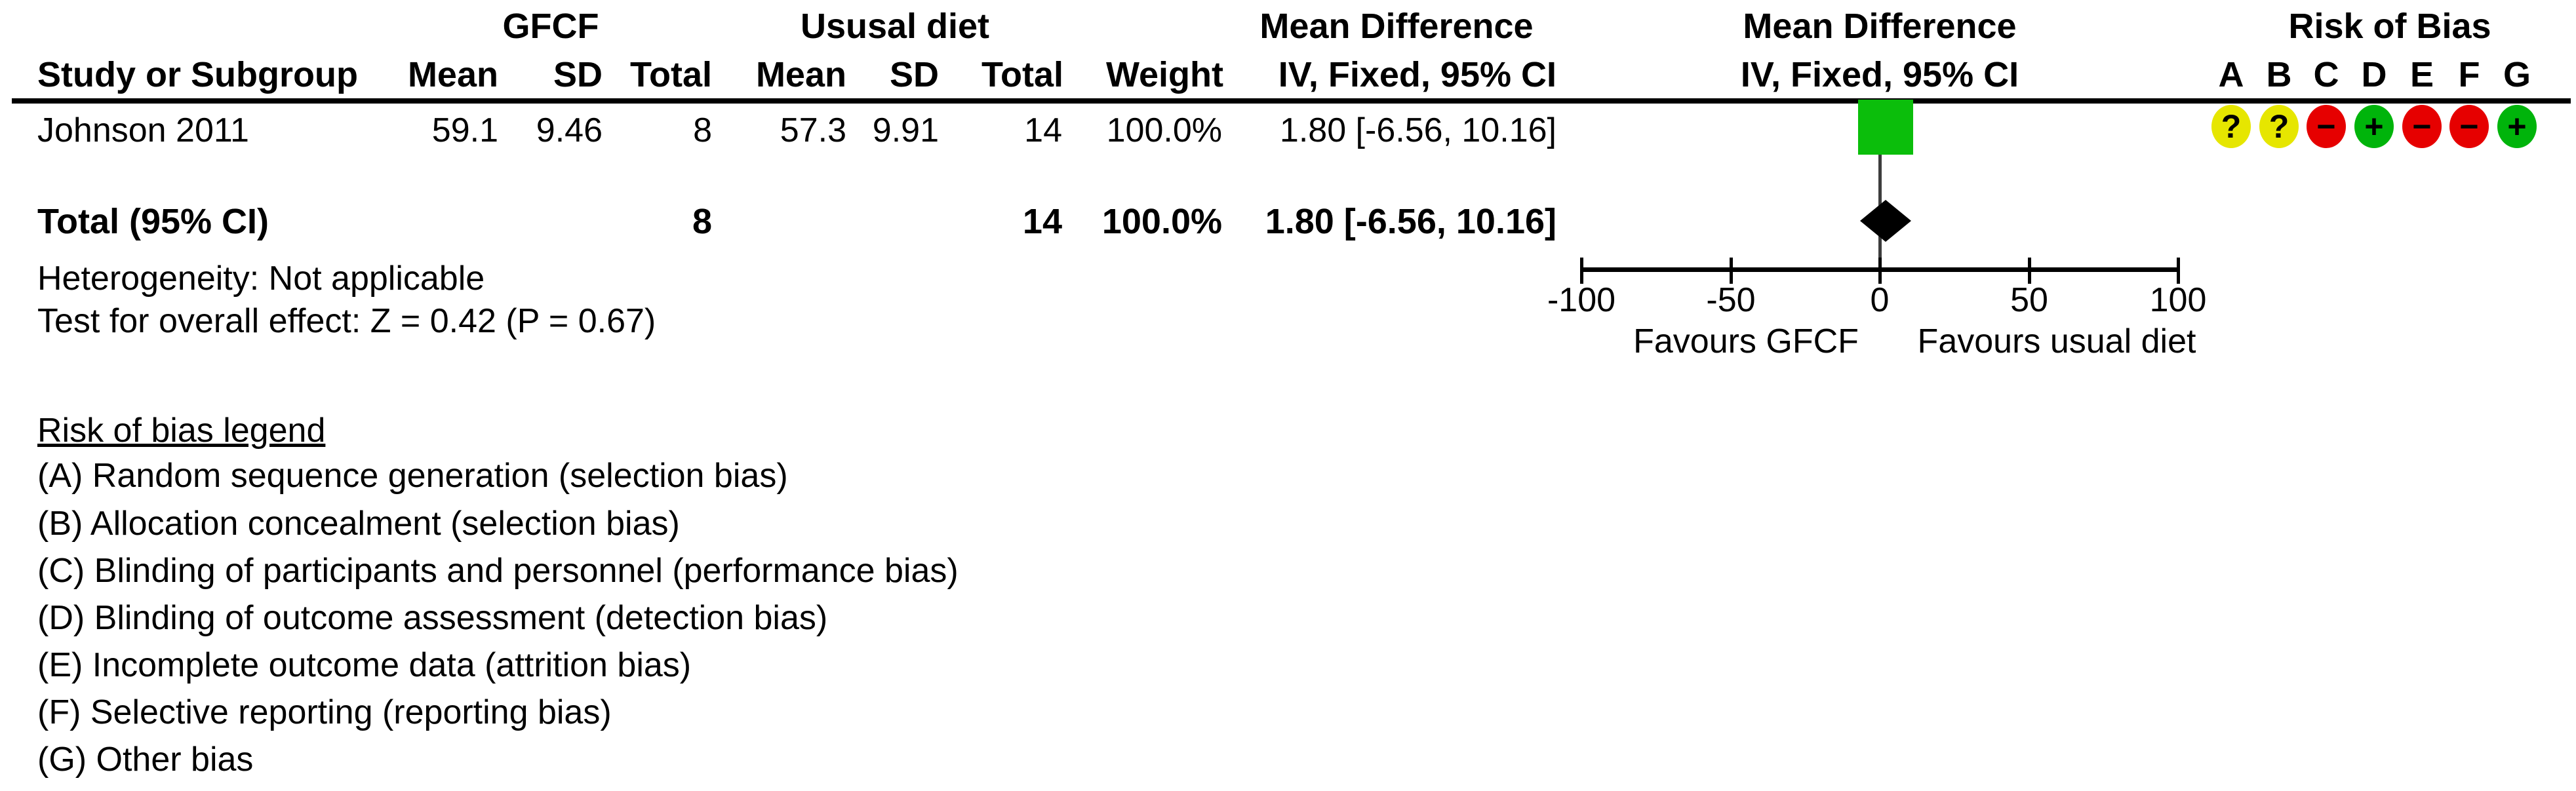  Describe the element at coordinates (2374, 74) in the screenshot. I see `rob-col-d: D` at that location.